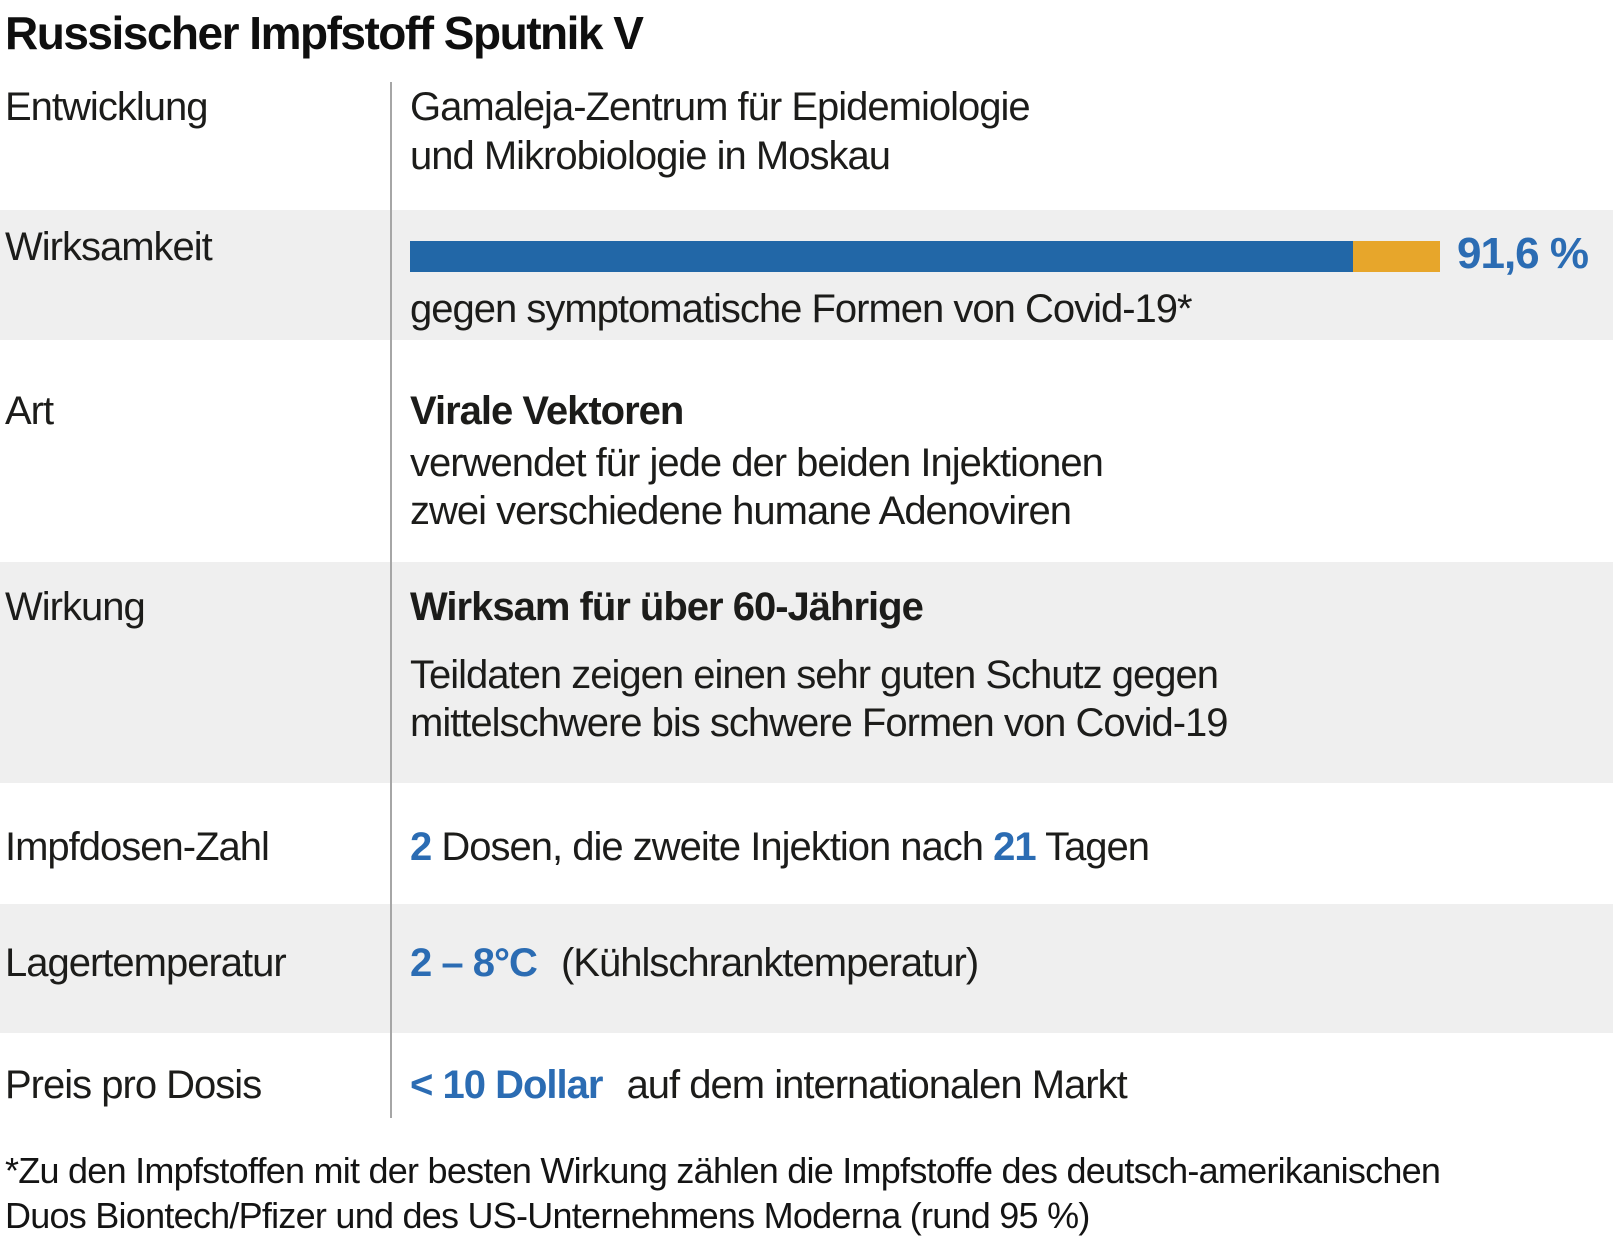  Describe the element at coordinates (474, 963) in the screenshot. I see `lagertemperatur-value: 2 – 8°C` at that location.